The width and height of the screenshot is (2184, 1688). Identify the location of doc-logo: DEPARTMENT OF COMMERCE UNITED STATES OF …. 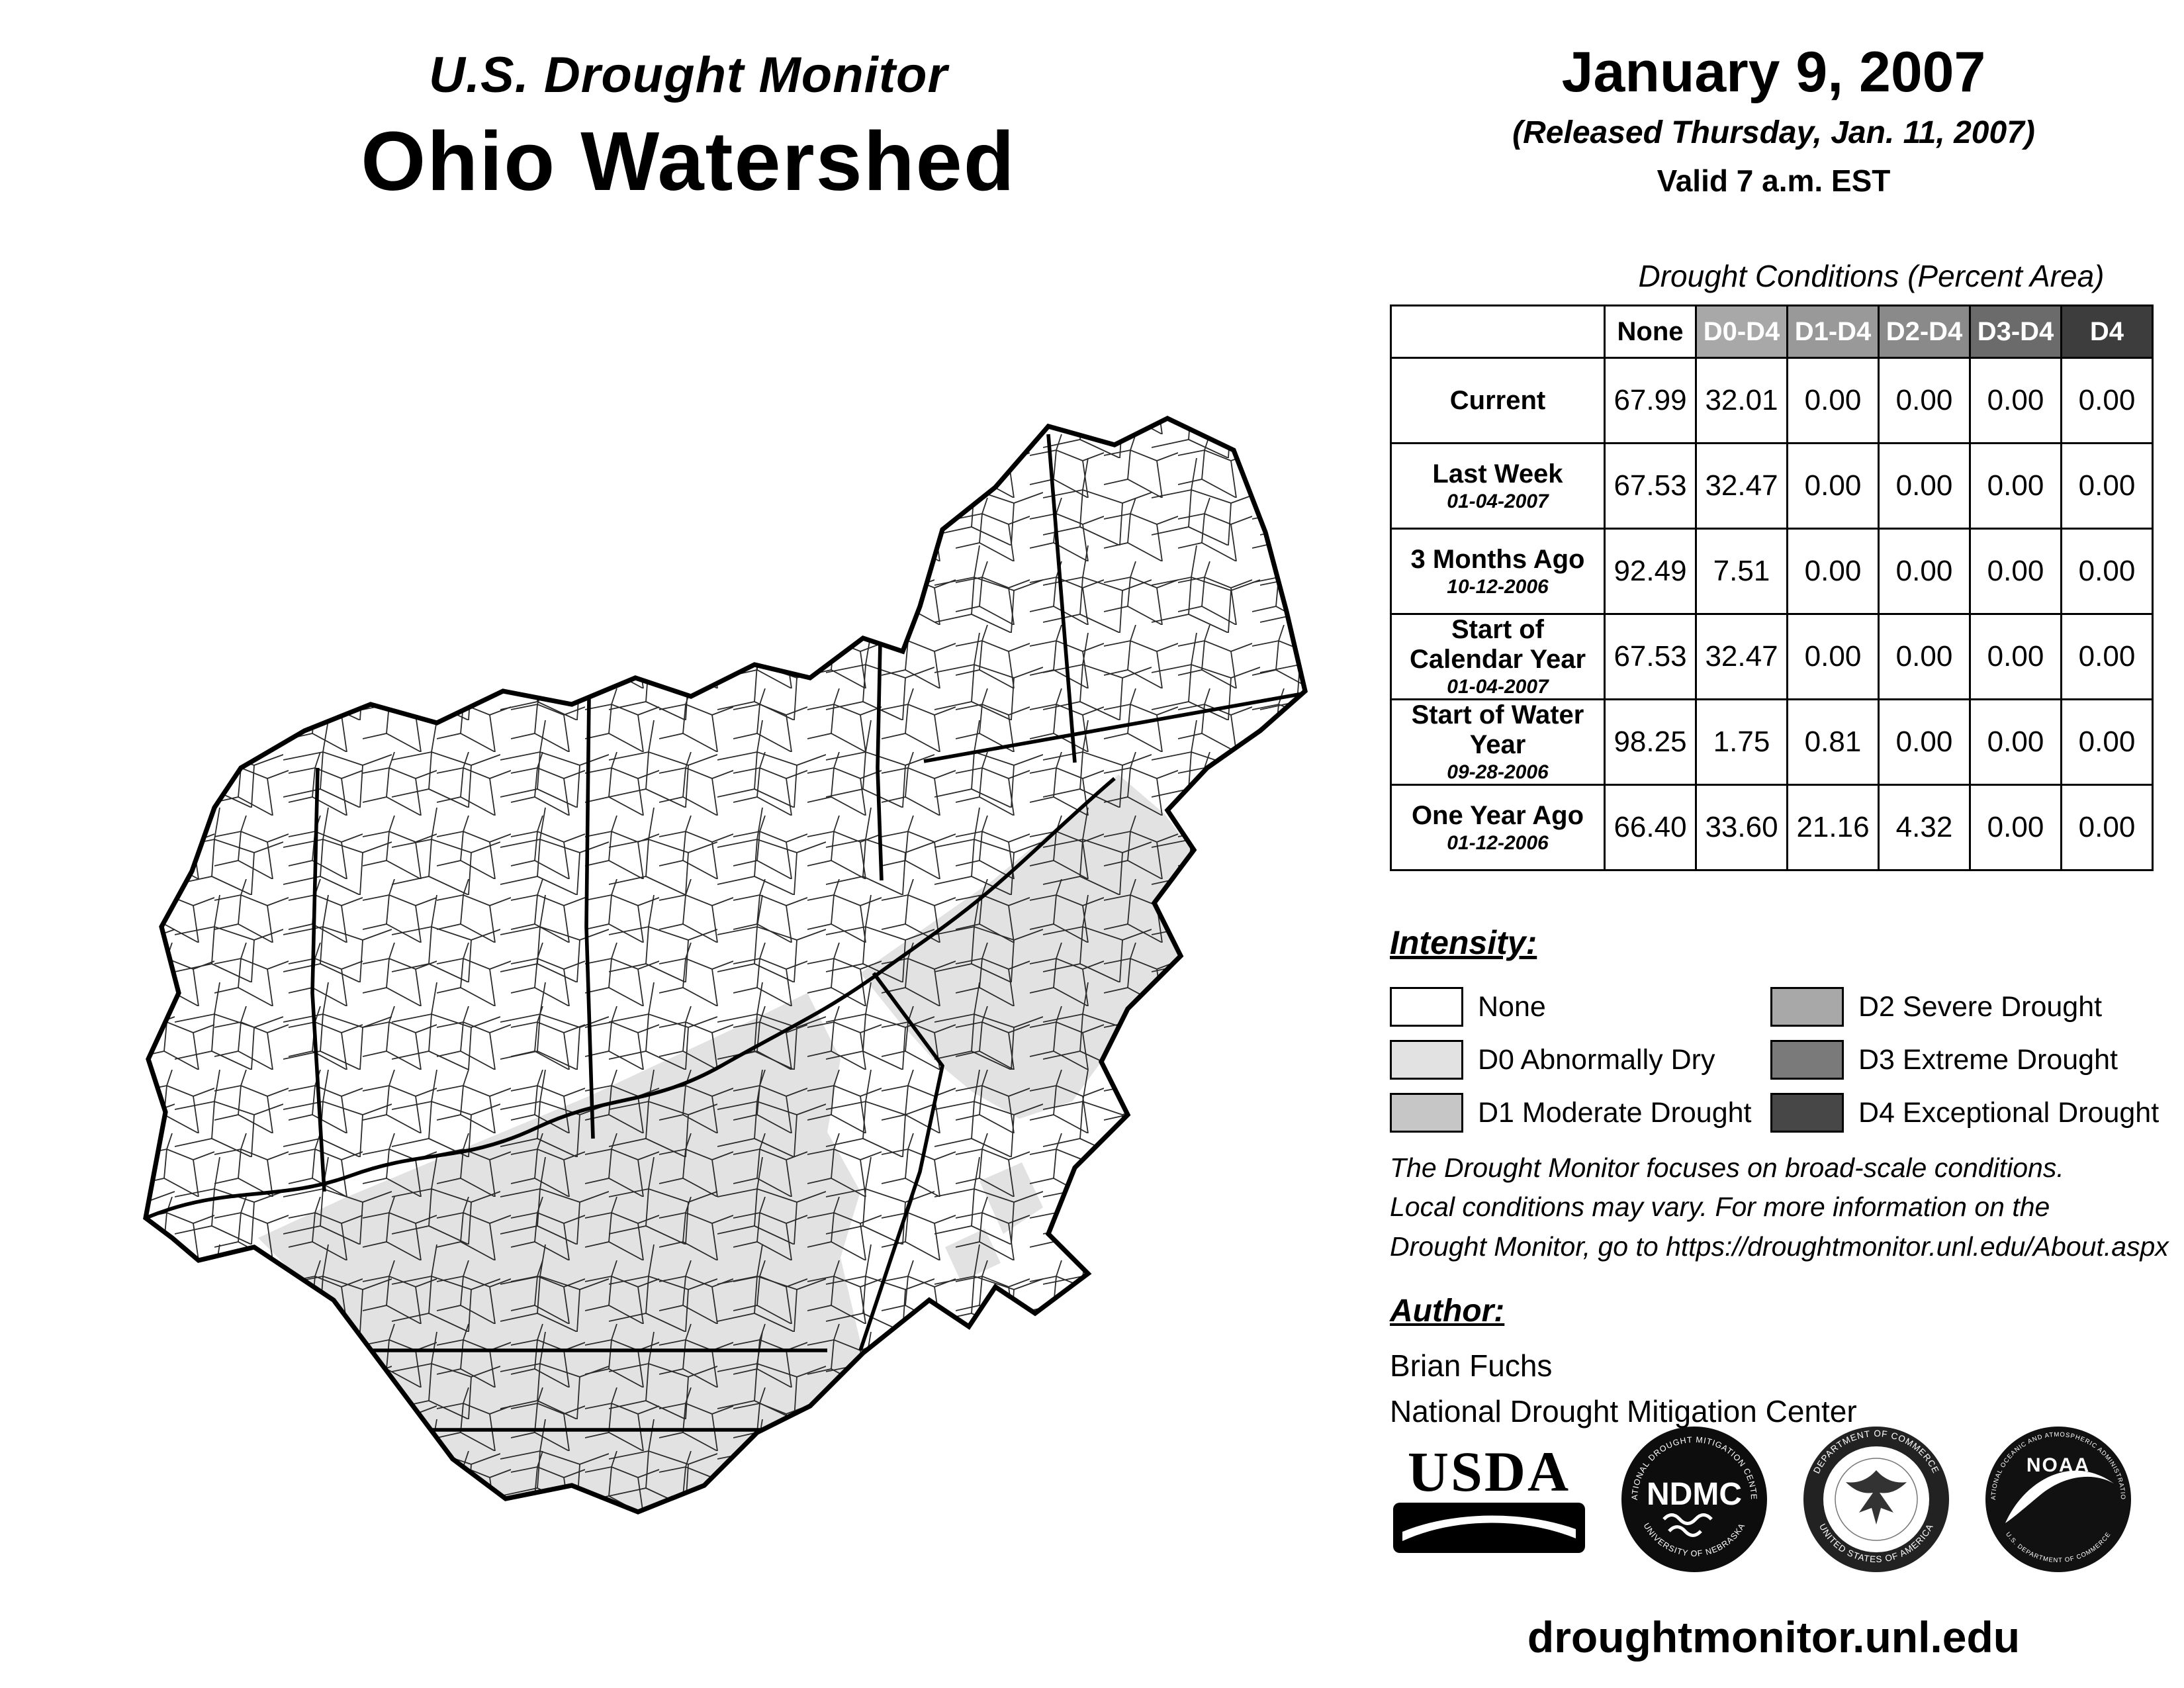
(1876, 1499).